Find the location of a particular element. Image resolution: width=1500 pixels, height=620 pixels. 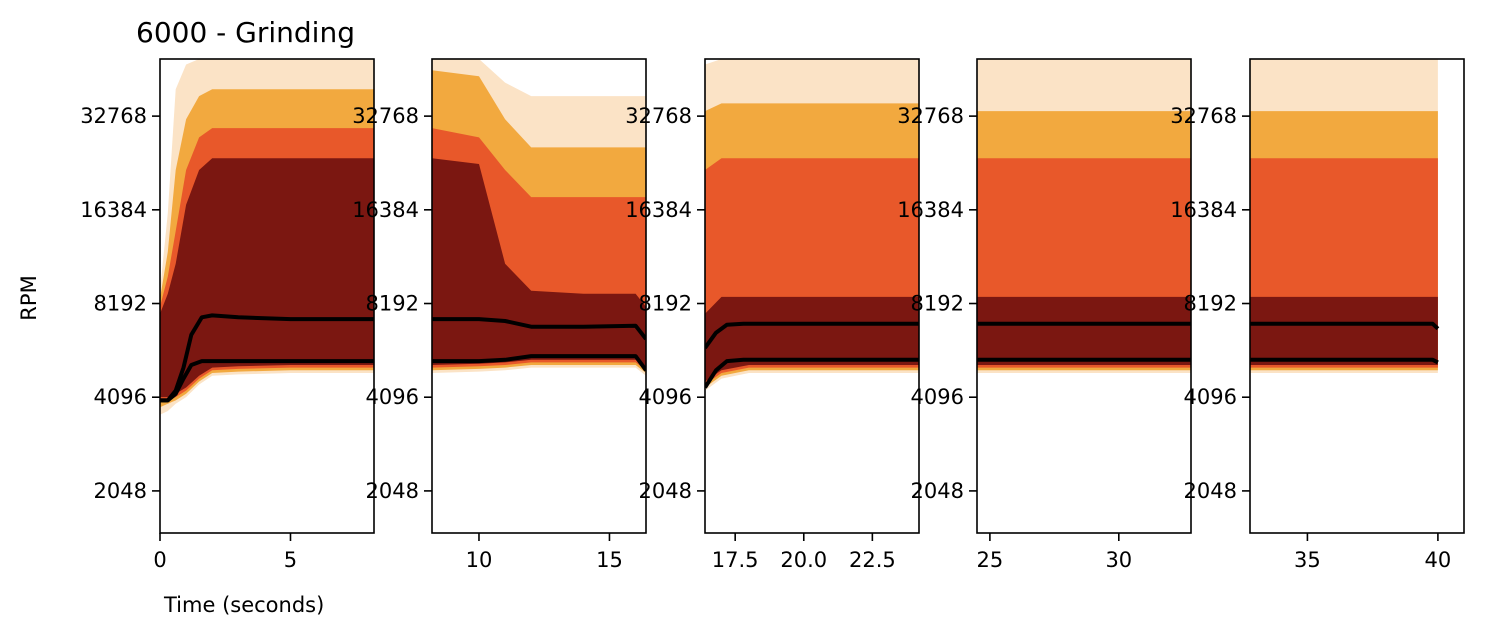

x-tick-label: 15 is located at coordinates (609, 560).